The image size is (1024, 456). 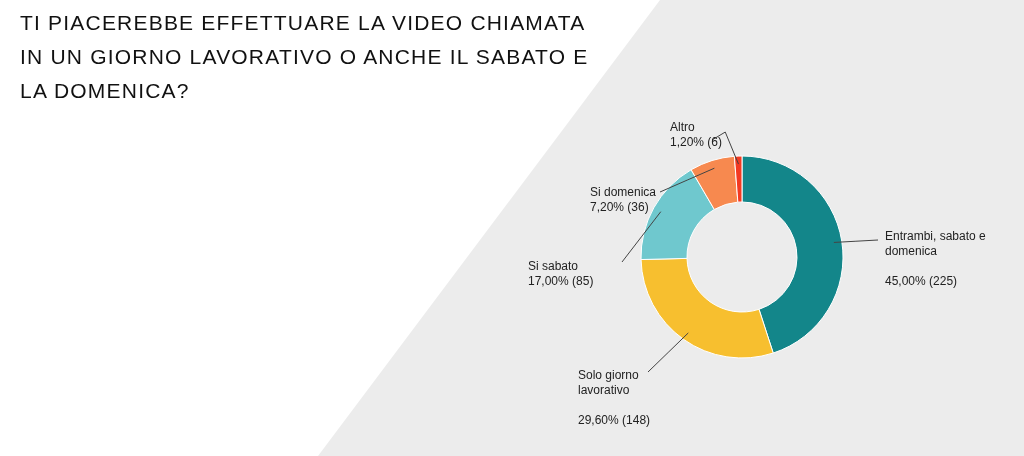 What do you see at coordinates (609, 382) in the screenshot?
I see `slice-label: Solo giorno lavorativo` at bounding box center [609, 382].